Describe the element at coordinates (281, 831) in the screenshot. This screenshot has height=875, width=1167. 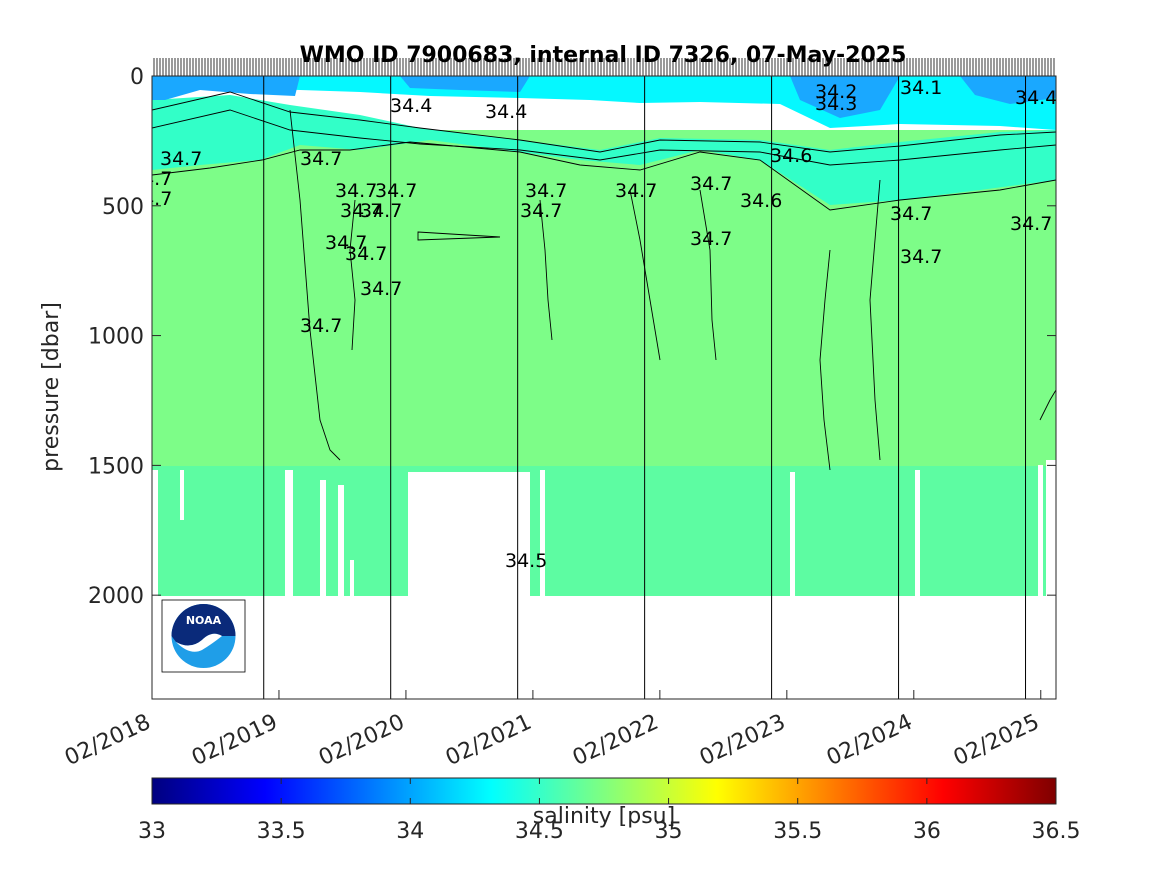
I see `colorbar-tick-label: 33.5` at that location.